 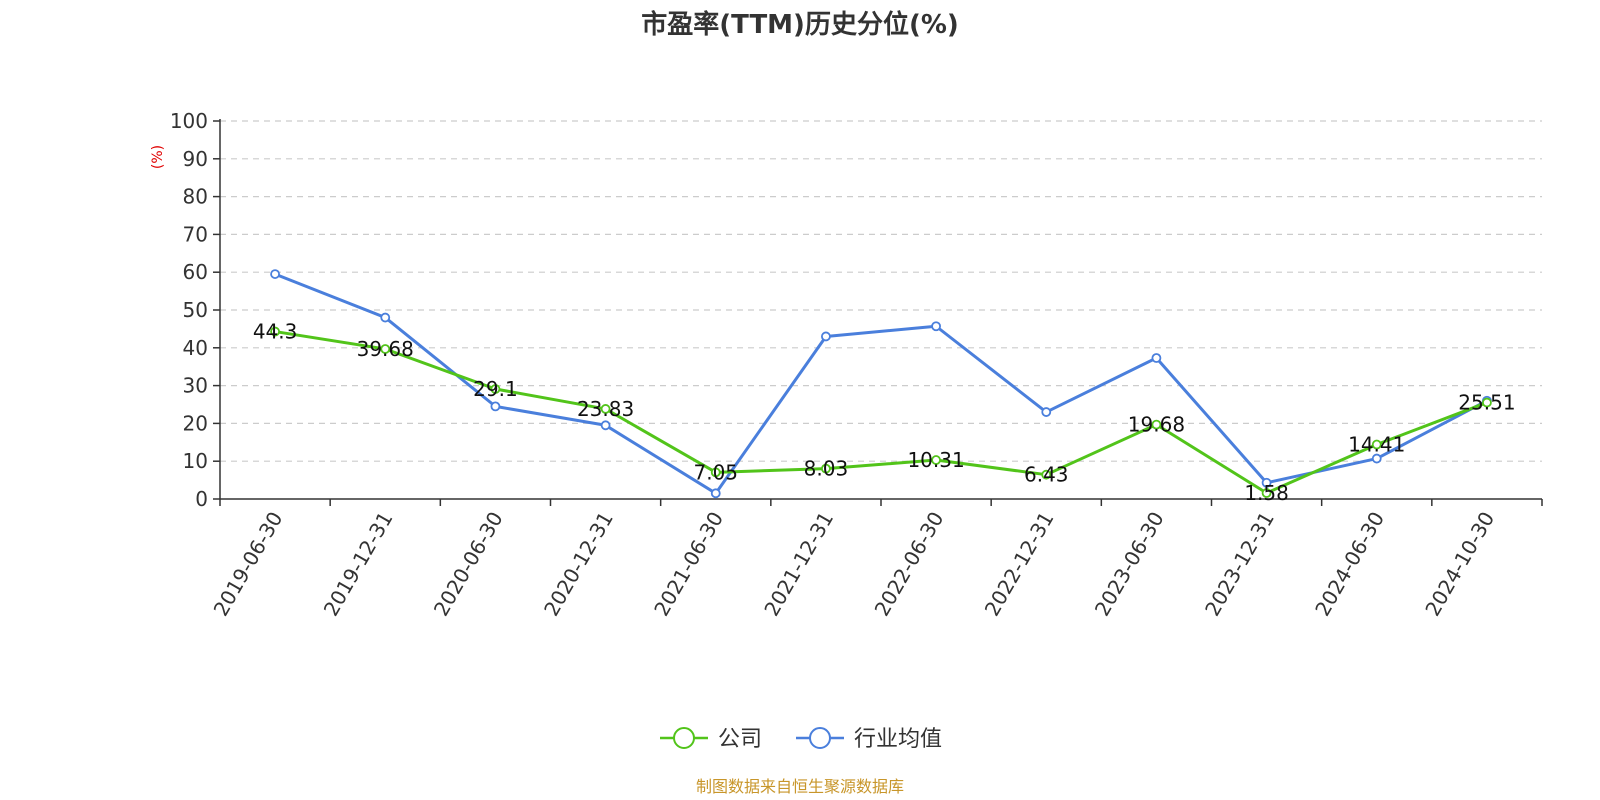 What do you see at coordinates (1349, 564) in the screenshot?
I see `x-tick-label: 2024-06-30` at bounding box center [1349, 564].